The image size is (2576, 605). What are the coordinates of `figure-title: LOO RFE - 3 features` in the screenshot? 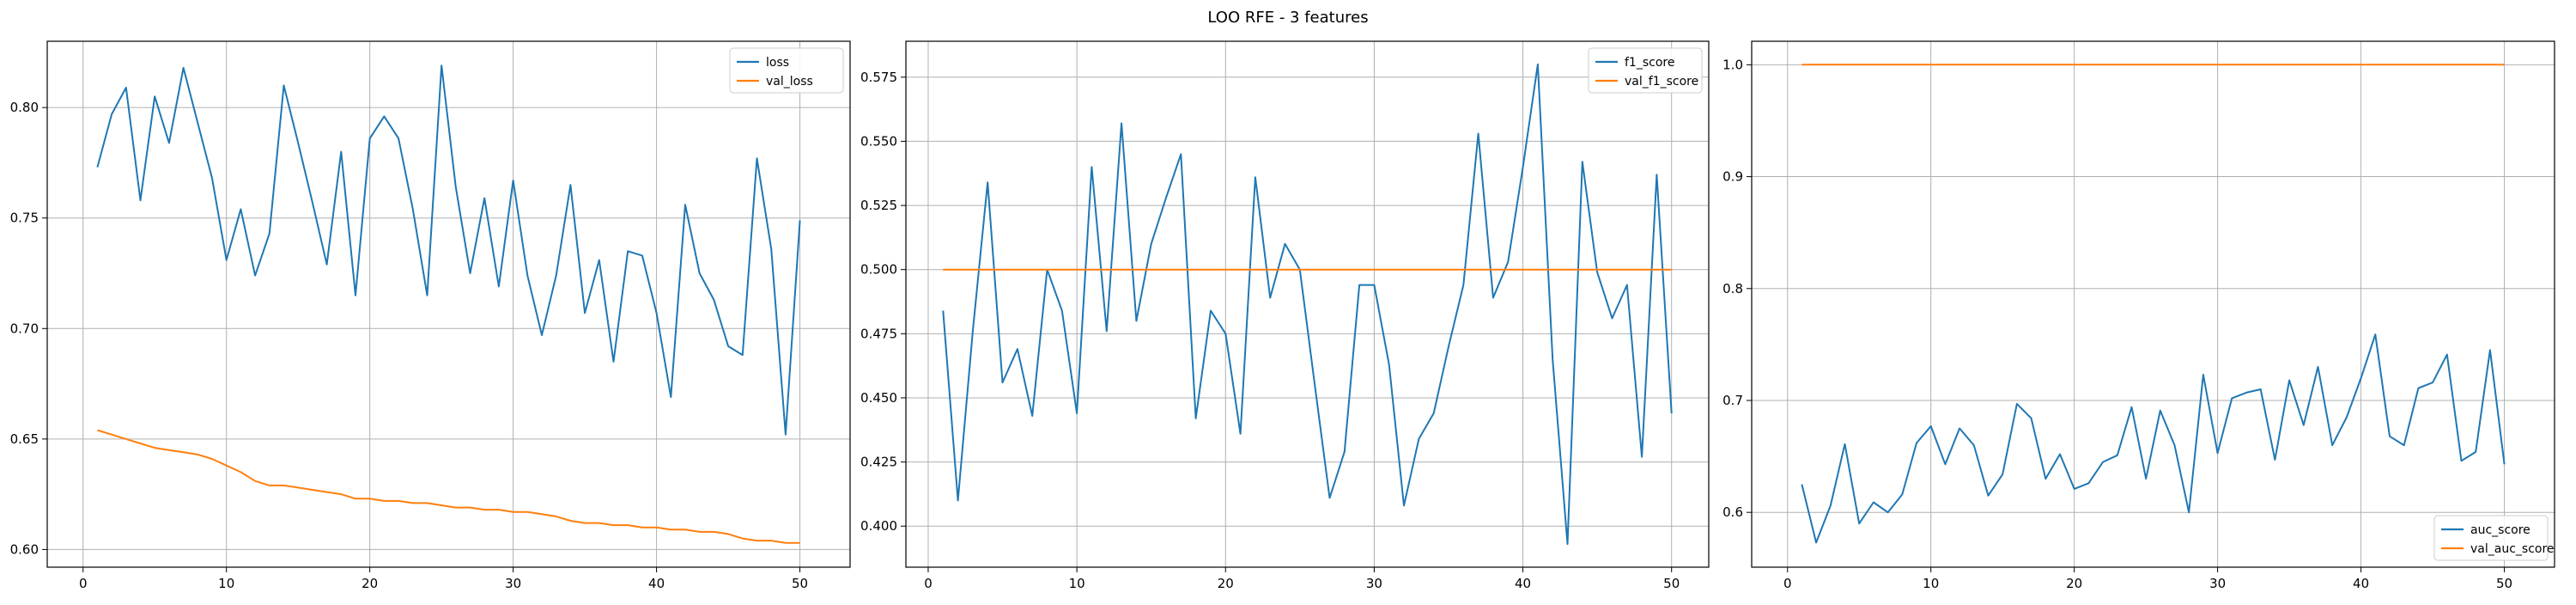 It's located at (1288, 18).